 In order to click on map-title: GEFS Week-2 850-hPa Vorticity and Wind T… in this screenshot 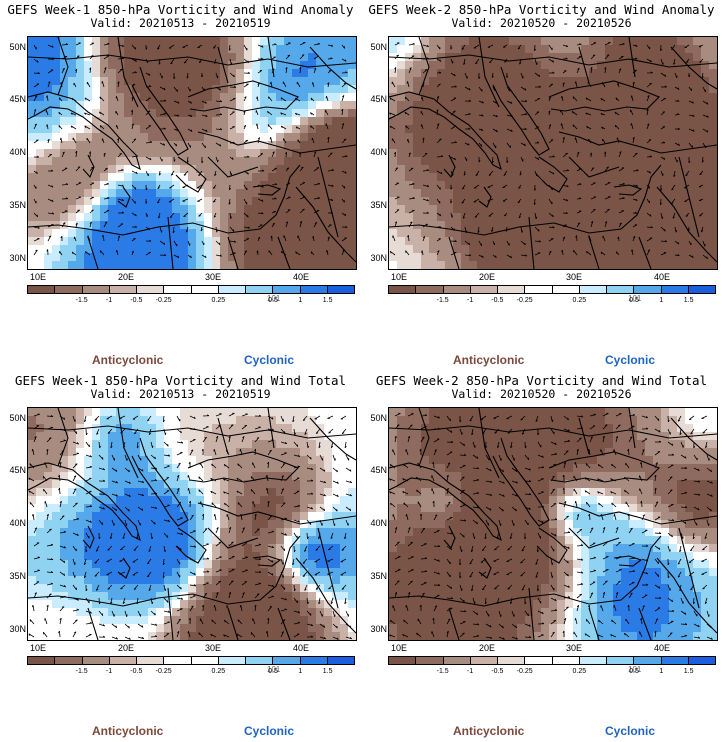, I will do `click(541, 380)`.